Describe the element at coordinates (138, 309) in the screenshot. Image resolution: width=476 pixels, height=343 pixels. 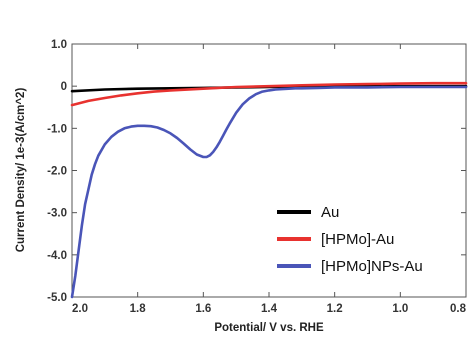
I see `x-tick-label: 1.8` at that location.